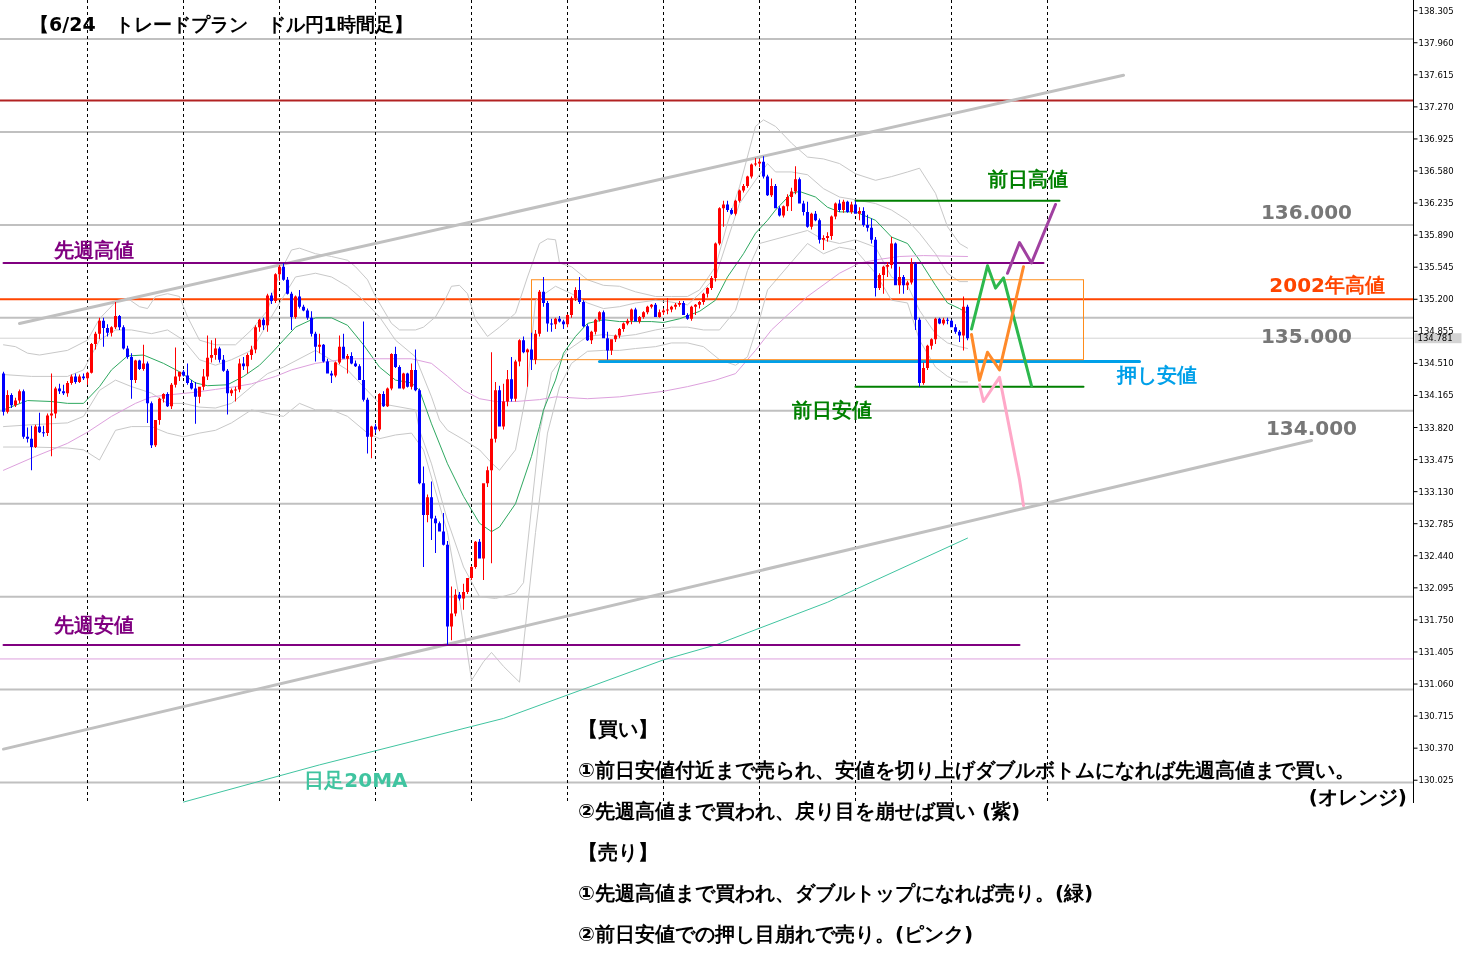 The height and width of the screenshot is (974, 1464). What do you see at coordinates (1436, 106) in the screenshot?
I see `y-tick-label: 137.270` at bounding box center [1436, 106].